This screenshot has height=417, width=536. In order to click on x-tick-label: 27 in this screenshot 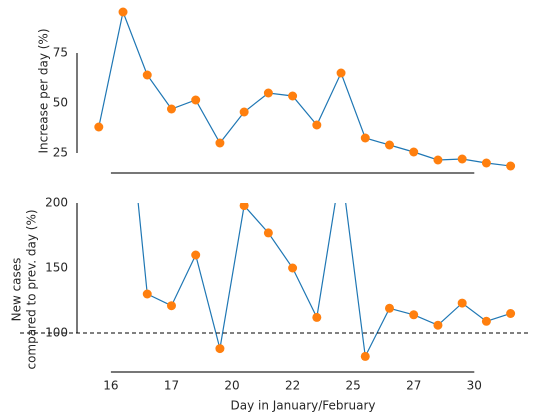, I will do `click(413, 386)`.